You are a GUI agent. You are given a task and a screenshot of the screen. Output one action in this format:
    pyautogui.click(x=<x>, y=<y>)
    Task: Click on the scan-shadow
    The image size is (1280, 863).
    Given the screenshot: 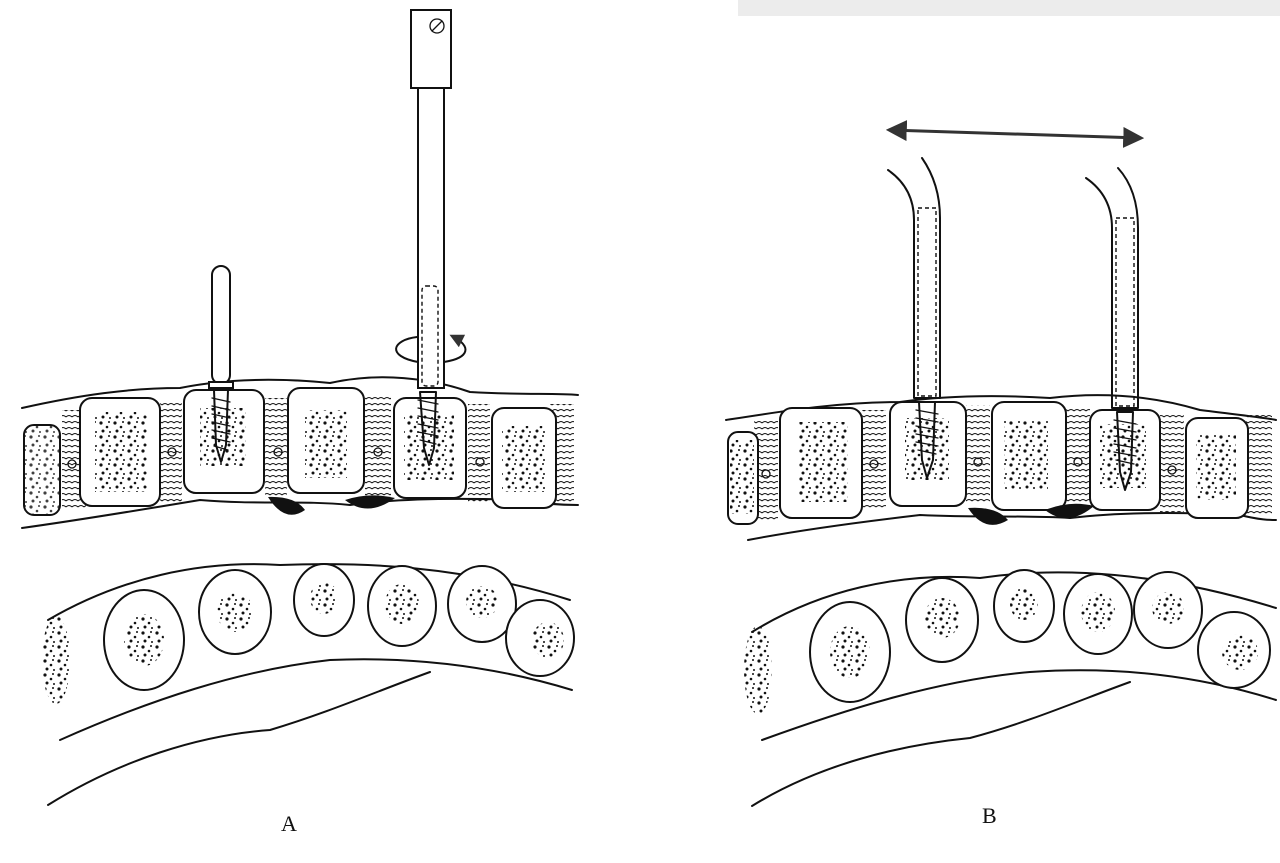 What is the action you would take?
    pyautogui.click(x=1009, y=8)
    